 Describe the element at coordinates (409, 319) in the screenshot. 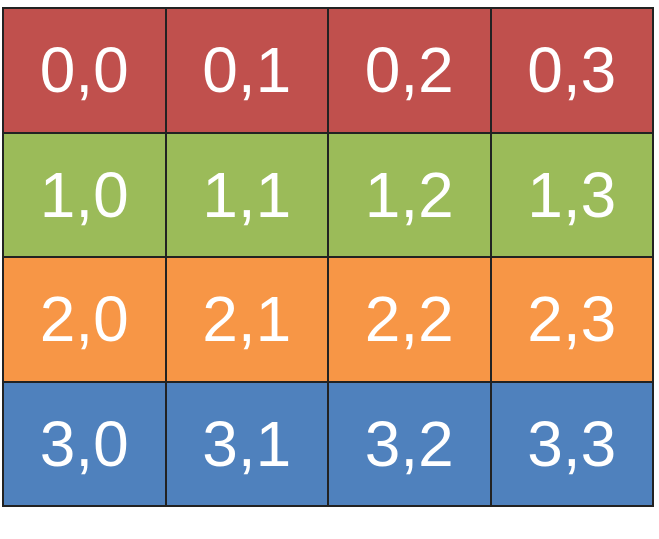

I see `cell-2-2: 2,2` at that location.